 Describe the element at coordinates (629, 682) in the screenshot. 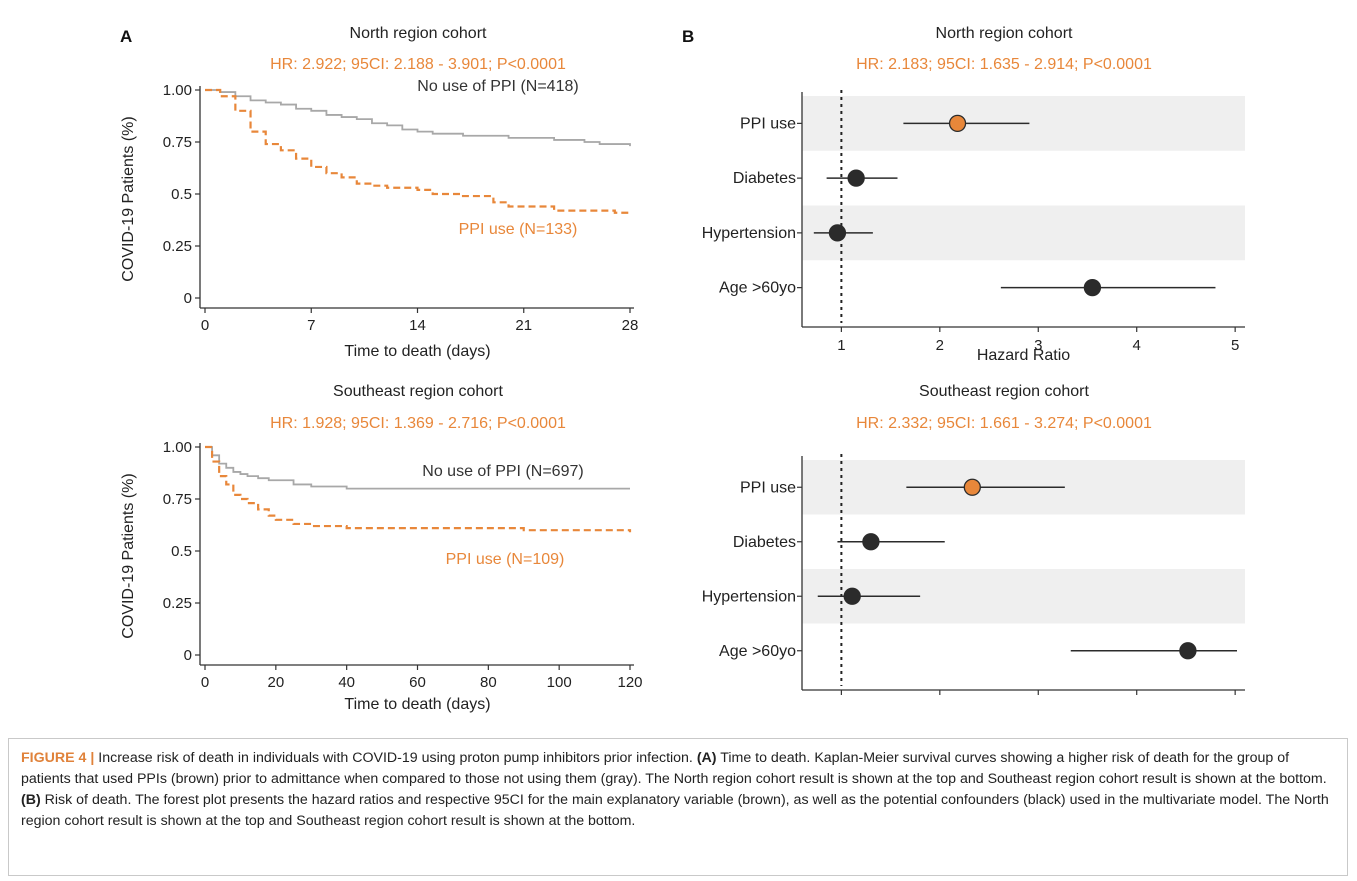

I see `x-tick-label: 120` at that location.